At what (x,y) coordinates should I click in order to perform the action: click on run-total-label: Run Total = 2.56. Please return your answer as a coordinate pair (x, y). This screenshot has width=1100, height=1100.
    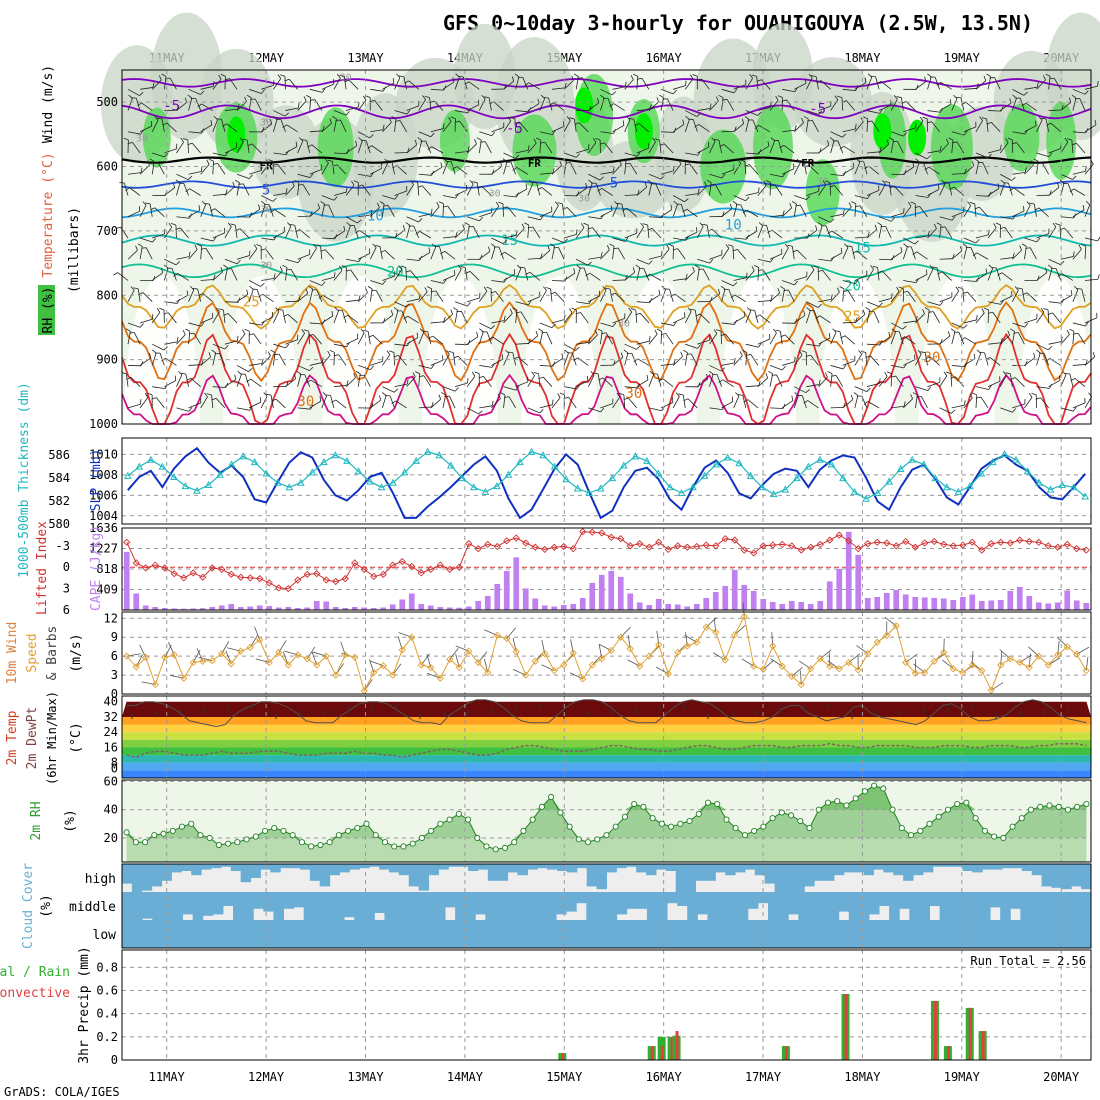
    Looking at the image, I should click on (1028, 961).